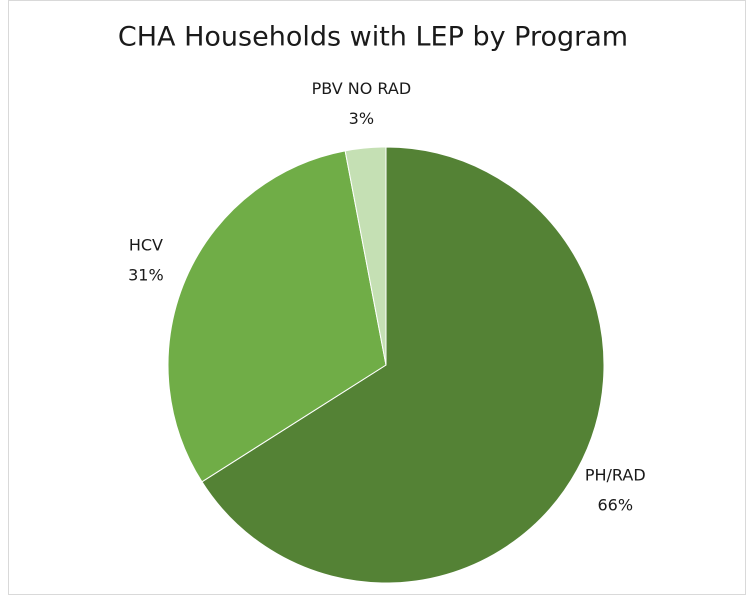  What do you see at coordinates (362, 88) in the screenshot?
I see `slice-label: PBV NO RAD` at bounding box center [362, 88].